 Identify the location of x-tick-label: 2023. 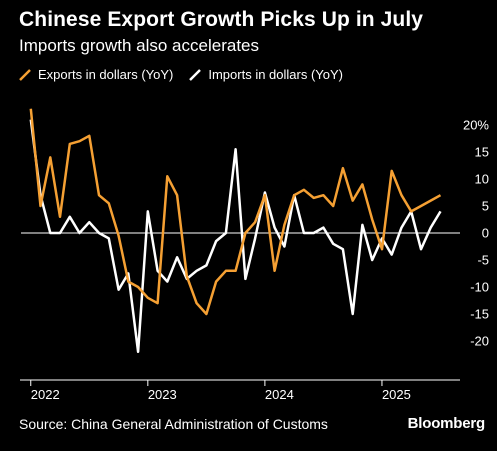
(162, 394).